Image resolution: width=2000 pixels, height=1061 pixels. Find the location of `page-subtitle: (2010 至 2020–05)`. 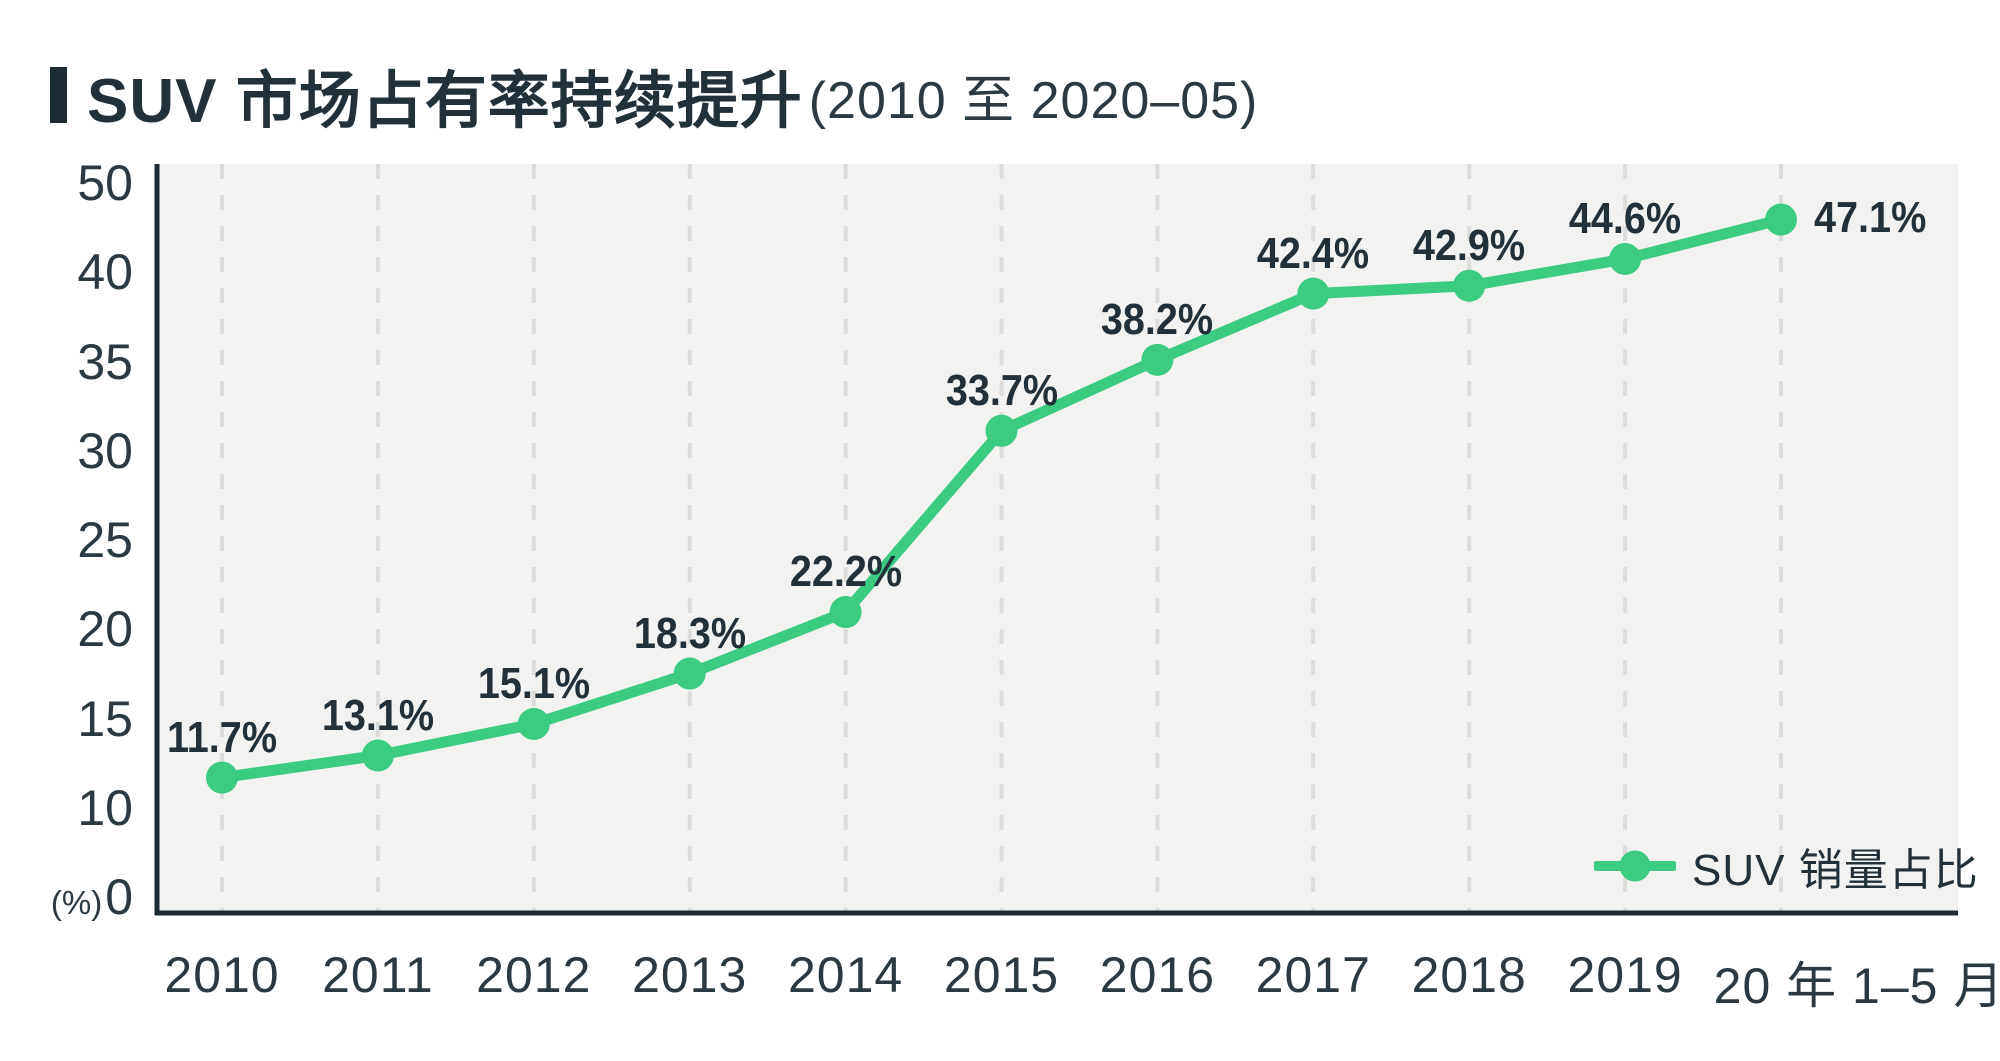

page-subtitle: (2010 至 2020–05) is located at coordinates (1033, 100).